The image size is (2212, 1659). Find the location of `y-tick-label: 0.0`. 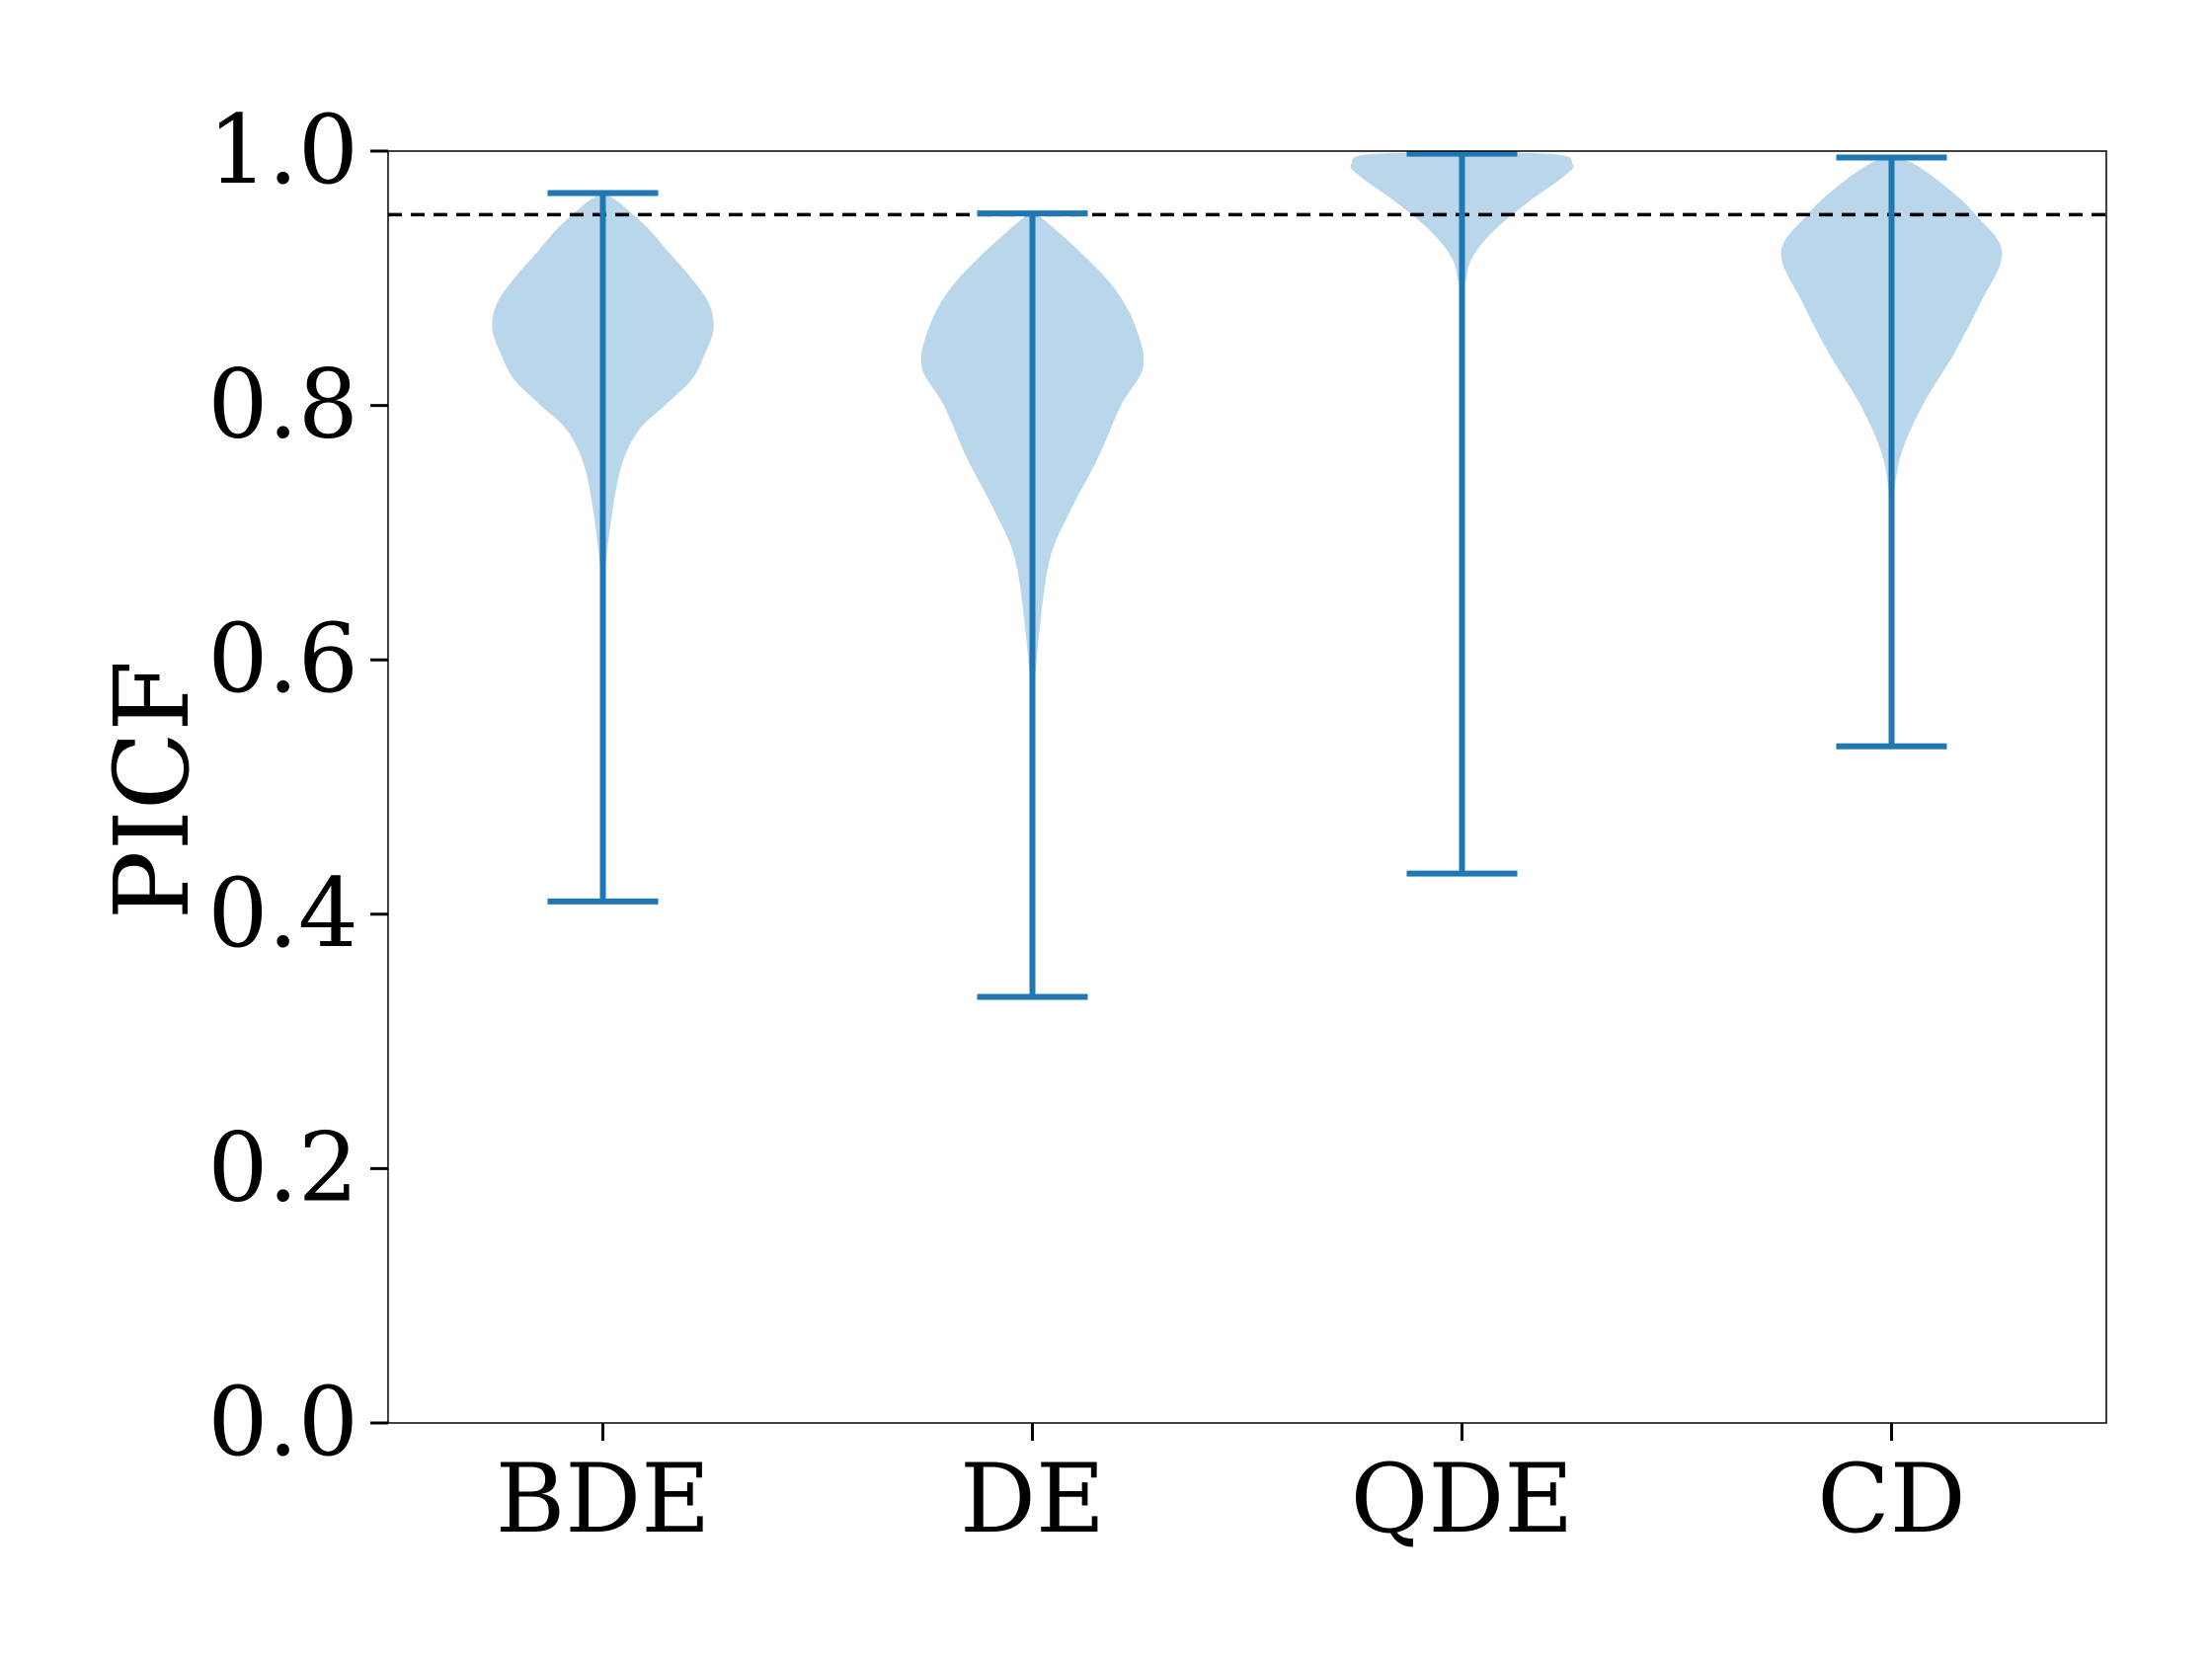

y-tick-label: 0.0 is located at coordinates (283, 1422).